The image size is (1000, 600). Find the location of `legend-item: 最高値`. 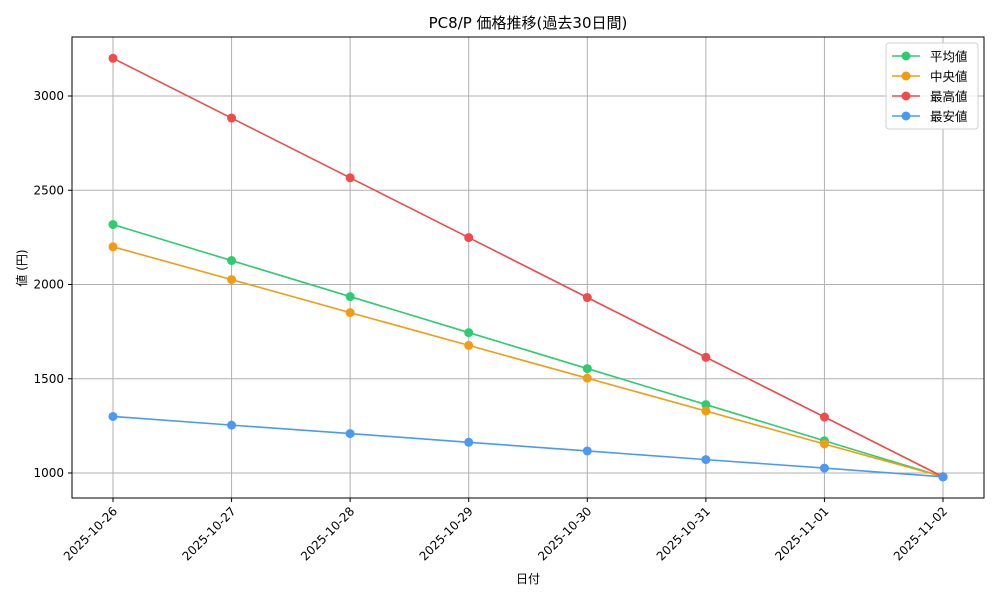

legend-item: 最高値 is located at coordinates (930, 96).